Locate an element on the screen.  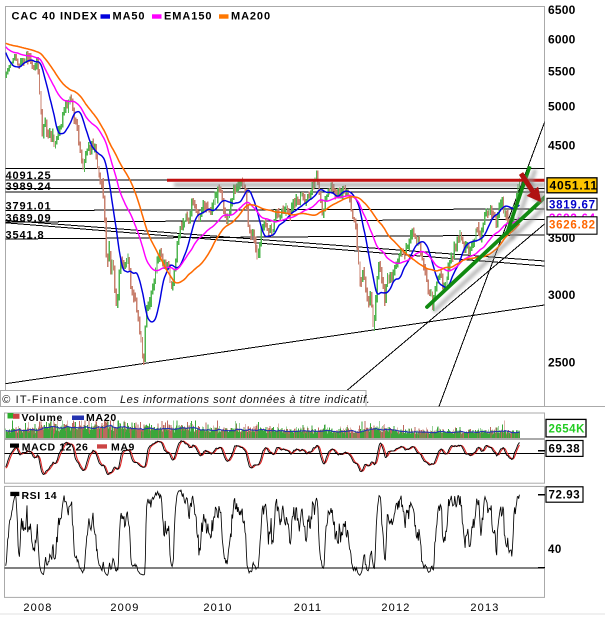
svg-text: EMA150 is located at coordinates (188, 17).